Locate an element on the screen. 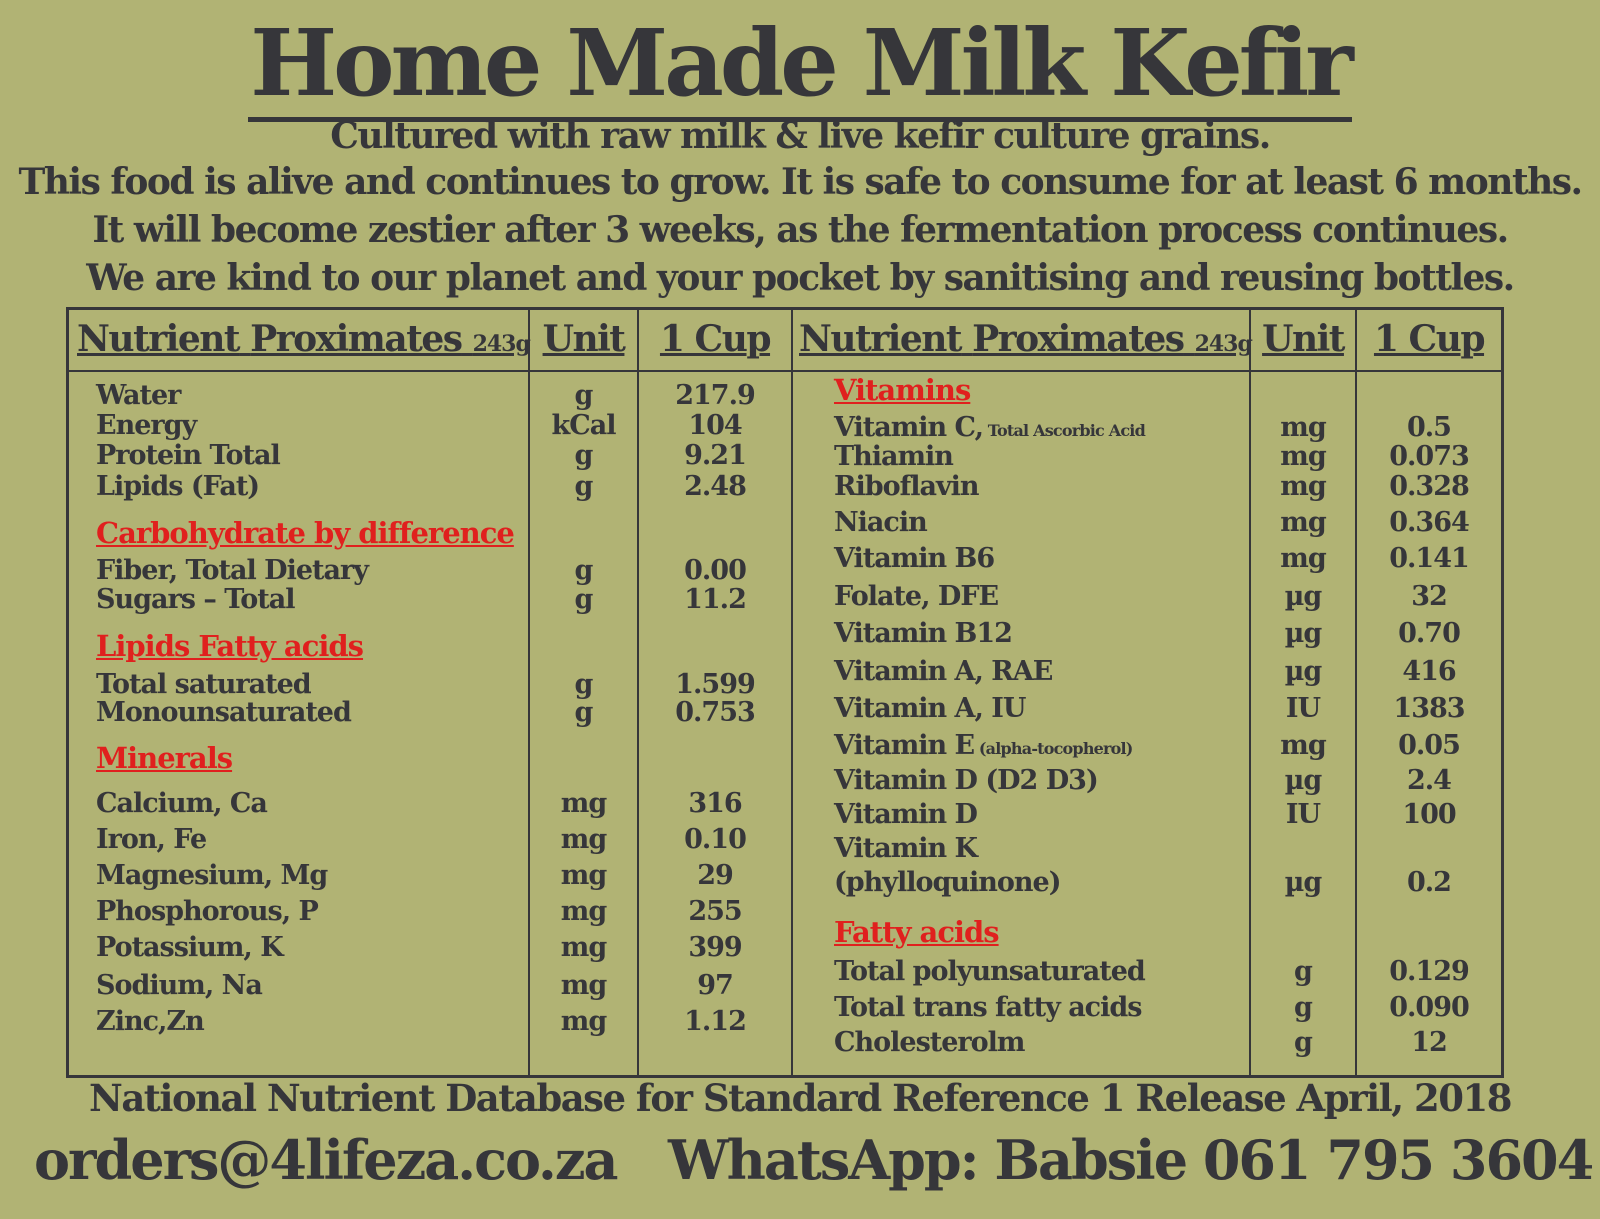  nutrient-name: Magnesium, Mg is located at coordinates (212, 875).